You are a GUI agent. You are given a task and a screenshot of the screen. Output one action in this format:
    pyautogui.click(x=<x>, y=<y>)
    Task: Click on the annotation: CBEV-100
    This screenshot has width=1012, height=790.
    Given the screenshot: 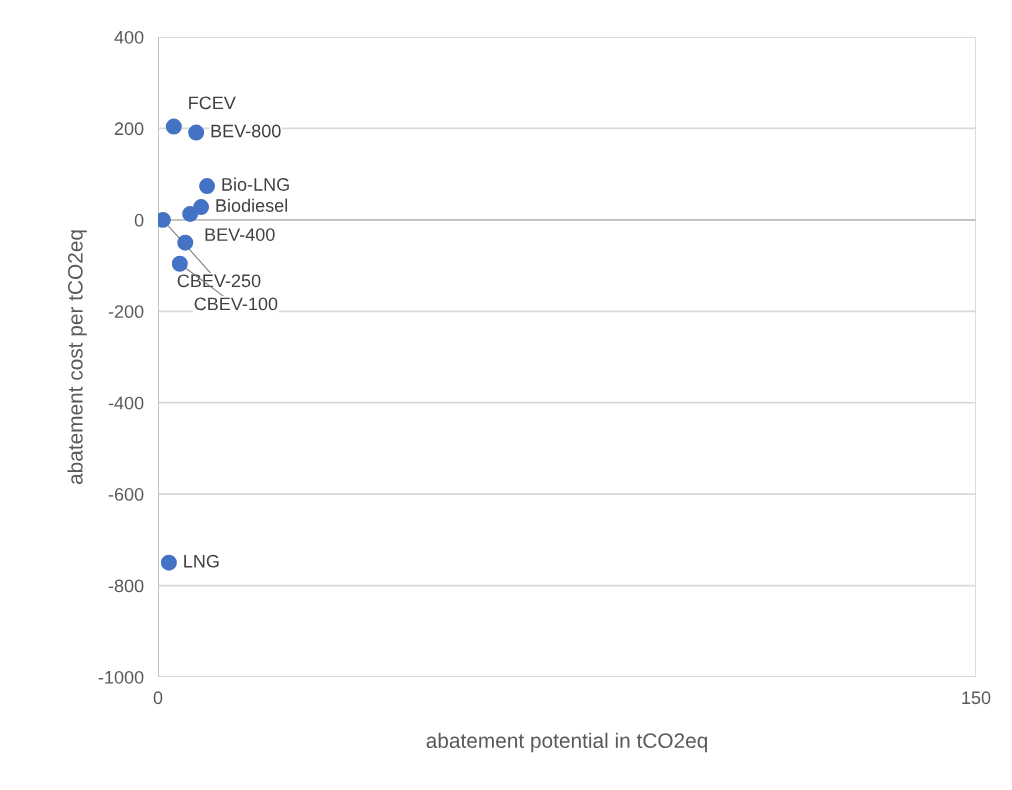 What is the action you would take?
    pyautogui.click(x=236, y=304)
    